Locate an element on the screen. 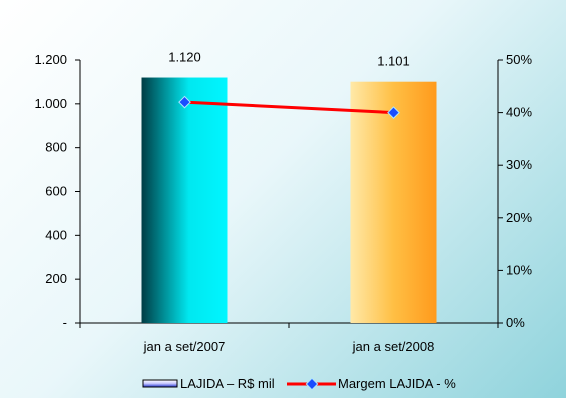  legend-swatch-lajida is located at coordinates (160, 383).